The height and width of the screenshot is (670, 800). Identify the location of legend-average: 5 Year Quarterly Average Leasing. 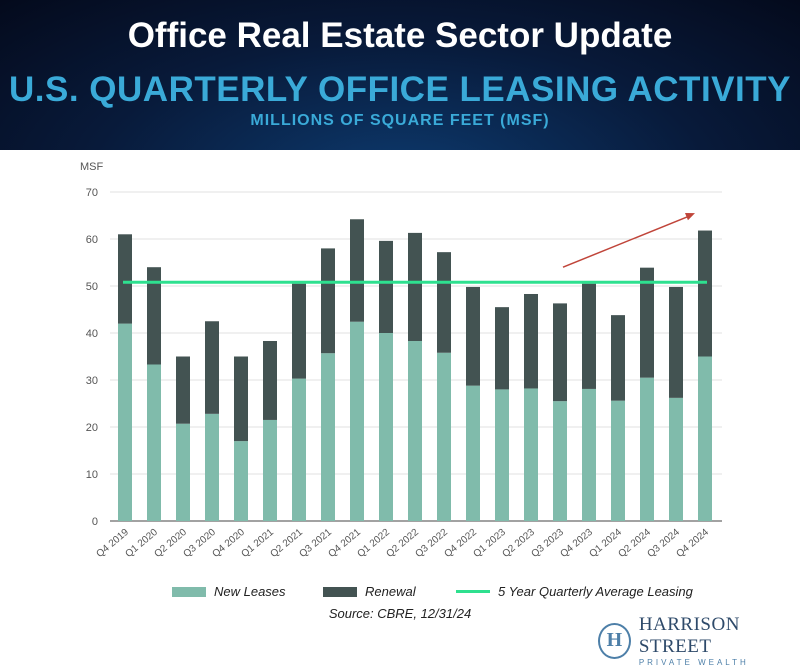
(574, 591).